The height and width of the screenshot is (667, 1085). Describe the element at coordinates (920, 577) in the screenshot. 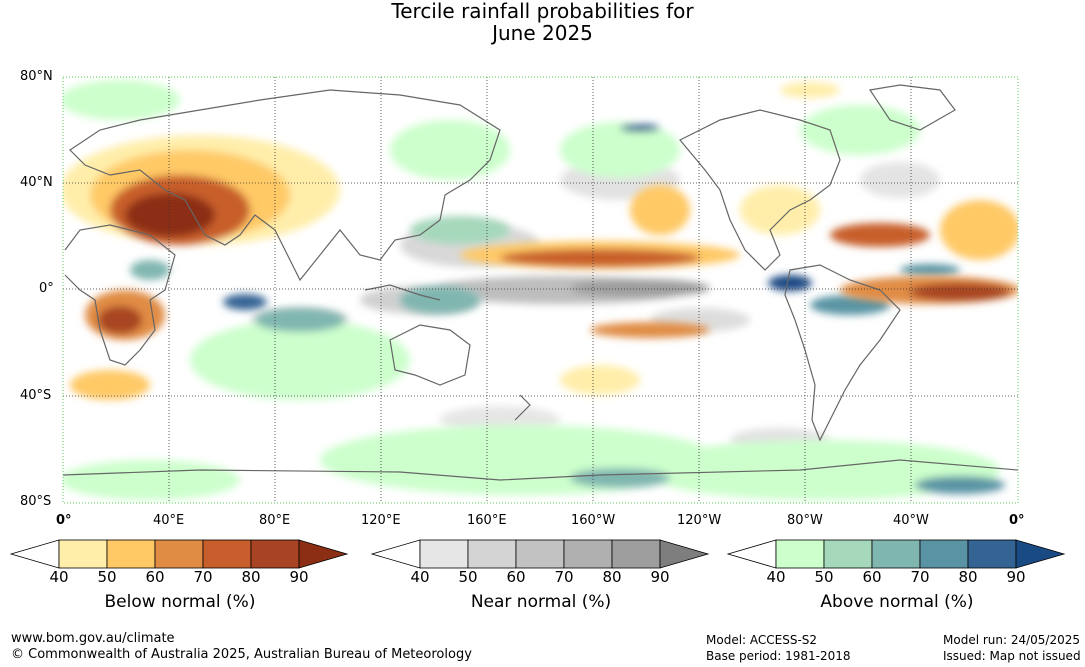

I see `above-tick-70: 70` at that location.